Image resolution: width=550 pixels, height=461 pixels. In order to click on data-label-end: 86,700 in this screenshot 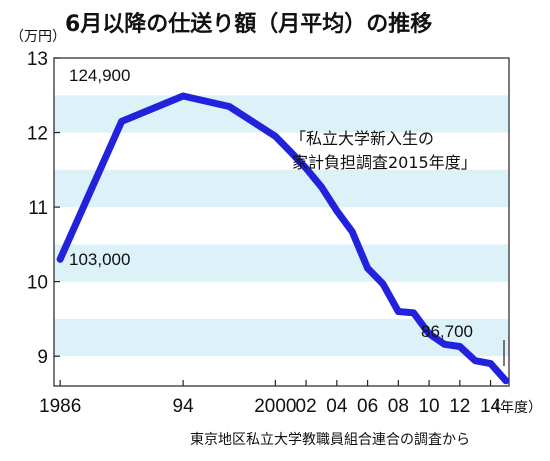, I will do `click(447, 331)`.